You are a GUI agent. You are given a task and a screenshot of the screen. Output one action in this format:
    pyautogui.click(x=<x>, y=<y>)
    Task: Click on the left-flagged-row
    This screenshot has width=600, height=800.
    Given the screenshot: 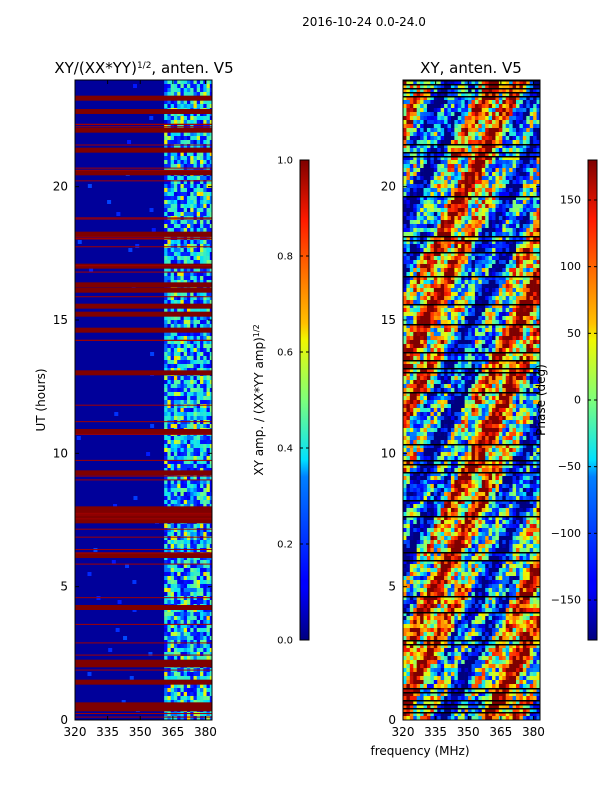 What is the action you would take?
    pyautogui.click(x=143, y=150)
    